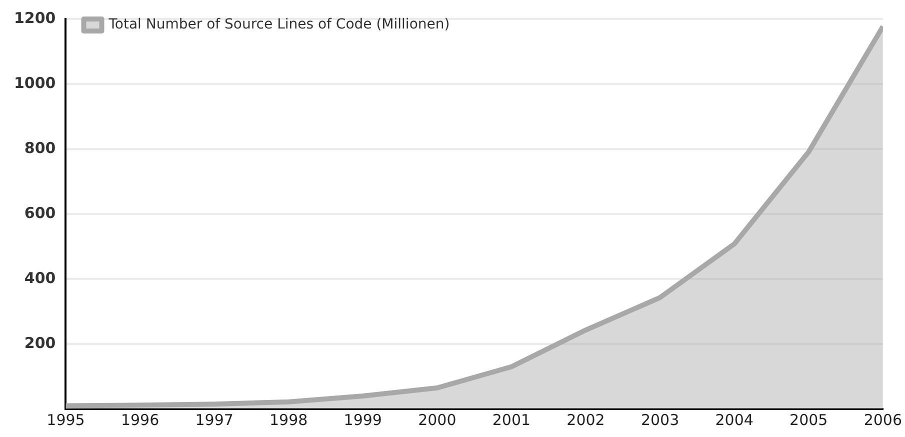  Describe the element at coordinates (809, 419) in the screenshot. I see `x-tick-label: 2005` at that location.